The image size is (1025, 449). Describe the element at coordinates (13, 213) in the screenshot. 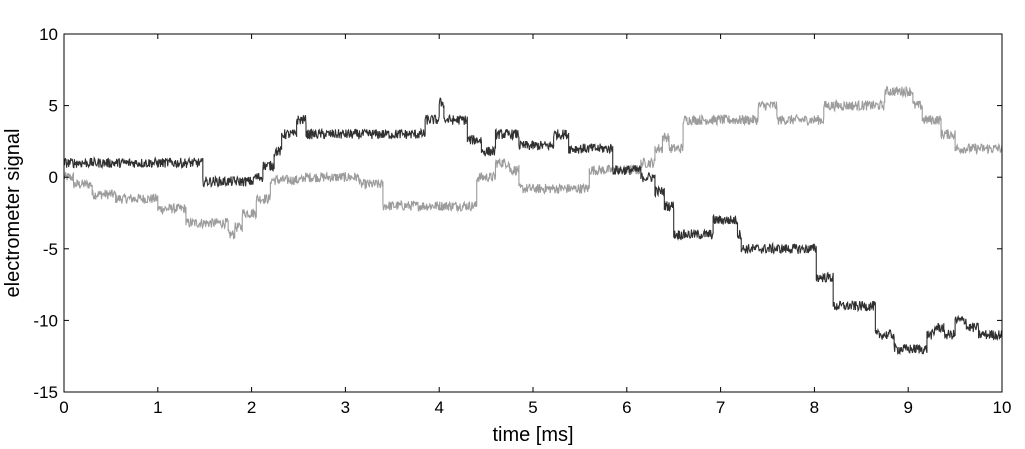

I see `y-axis-label: electrometer signal` at that location.